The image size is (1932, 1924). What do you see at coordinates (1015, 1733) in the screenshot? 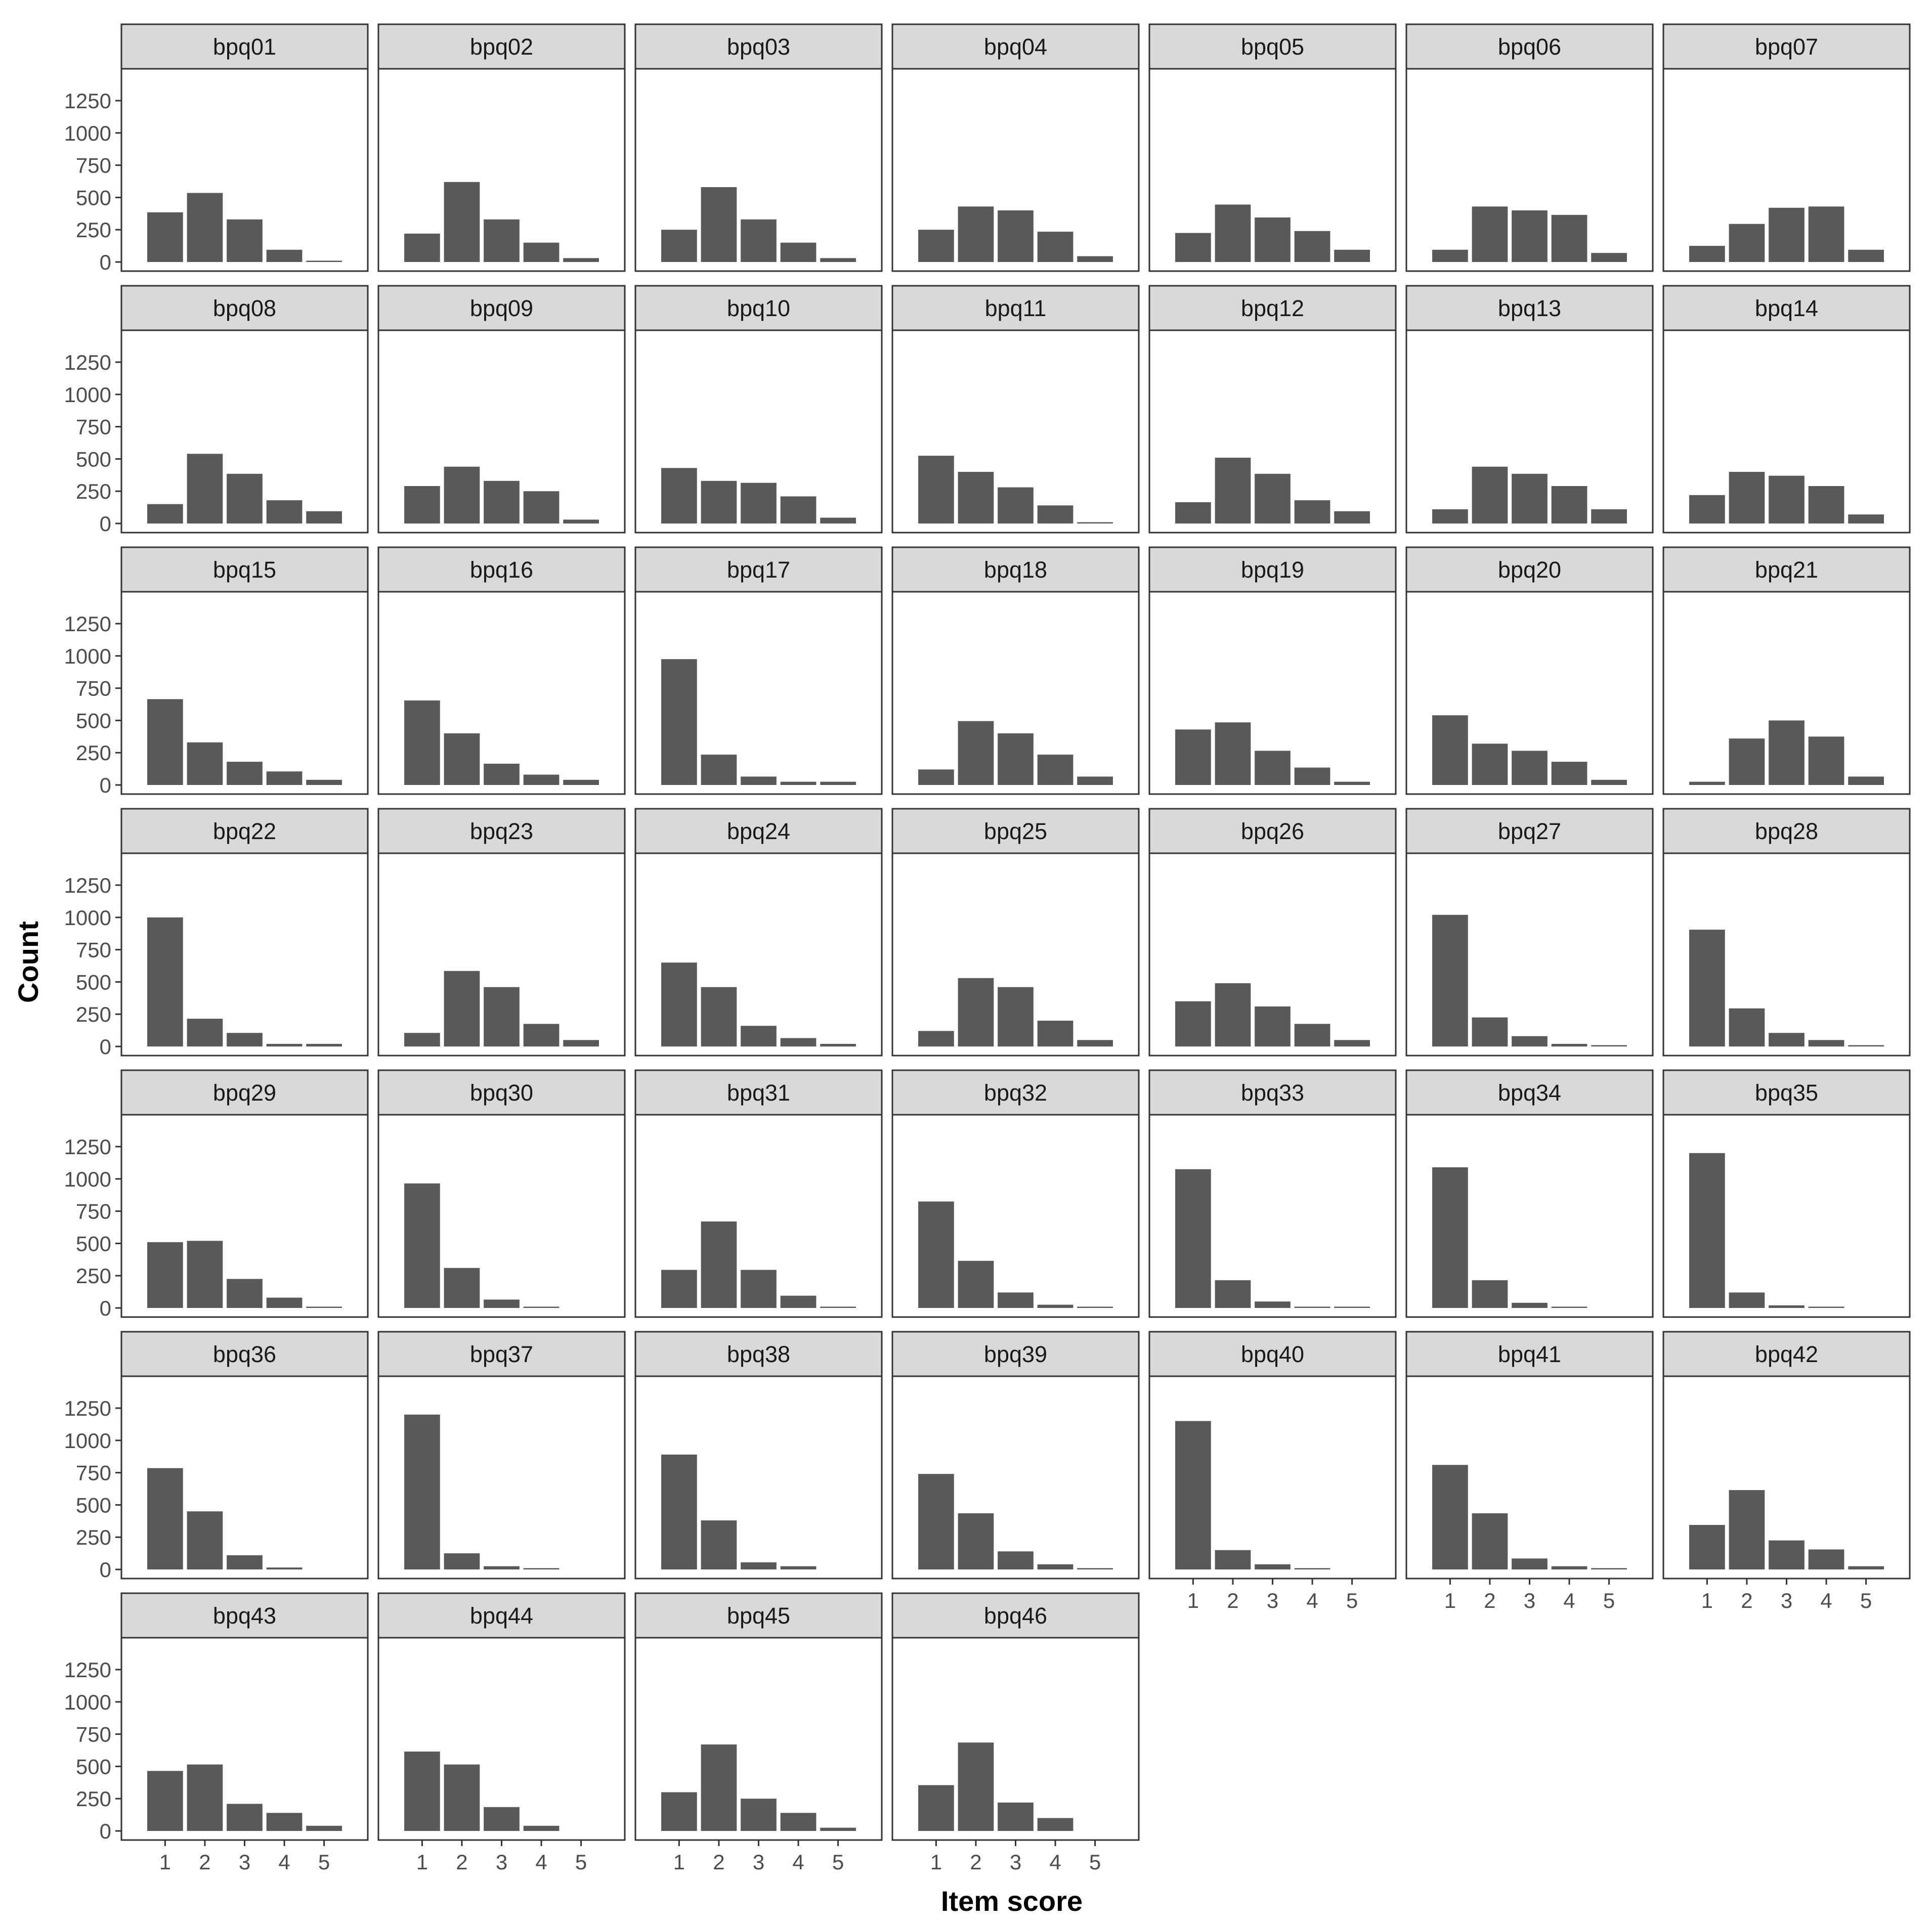
I see `facet-panel-bpq46: bpq46 1 2 3 4 5` at bounding box center [1015, 1733].